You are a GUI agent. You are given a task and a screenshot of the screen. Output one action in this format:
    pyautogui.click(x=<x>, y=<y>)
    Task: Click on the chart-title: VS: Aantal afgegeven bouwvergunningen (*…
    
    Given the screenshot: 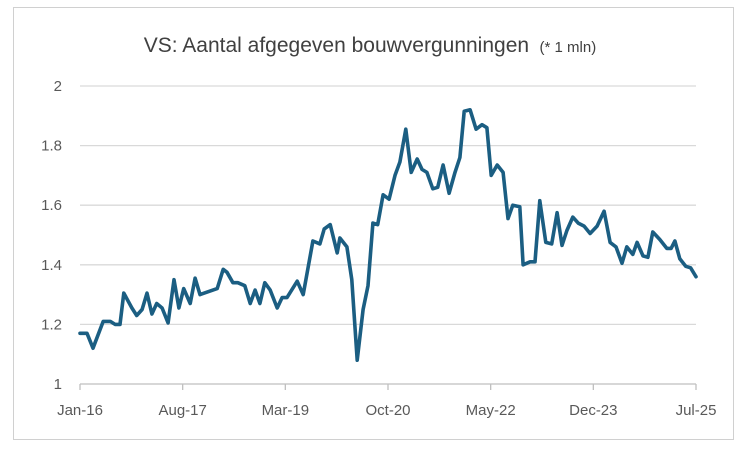 What is the action you would take?
    pyautogui.click(x=370, y=45)
    